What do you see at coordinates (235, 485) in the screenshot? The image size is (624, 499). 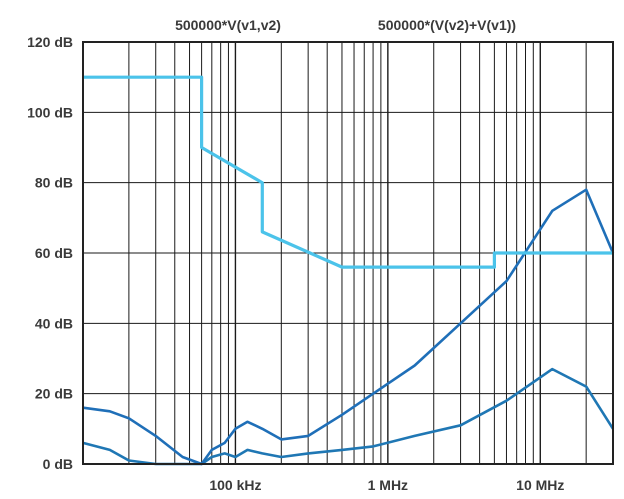 I see `x-tick-label: 100 kHz` at bounding box center [235, 485].